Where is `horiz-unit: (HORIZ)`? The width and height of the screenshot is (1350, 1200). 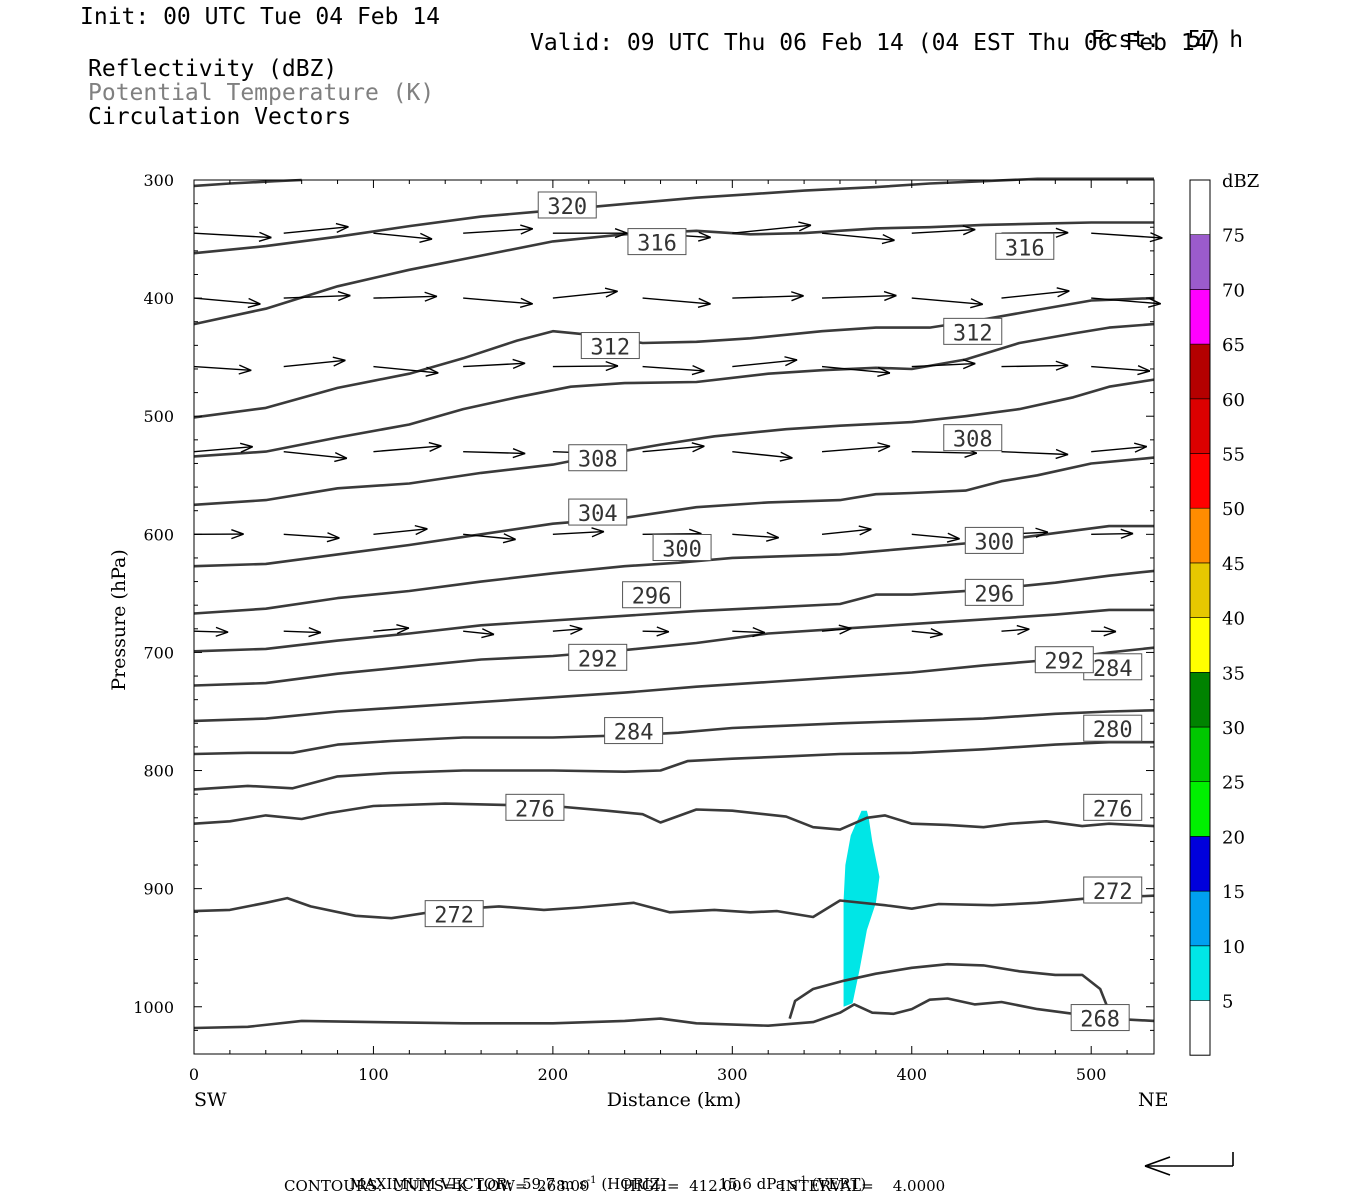
horiz-unit: (HORIZ) is located at coordinates (634, 1184).